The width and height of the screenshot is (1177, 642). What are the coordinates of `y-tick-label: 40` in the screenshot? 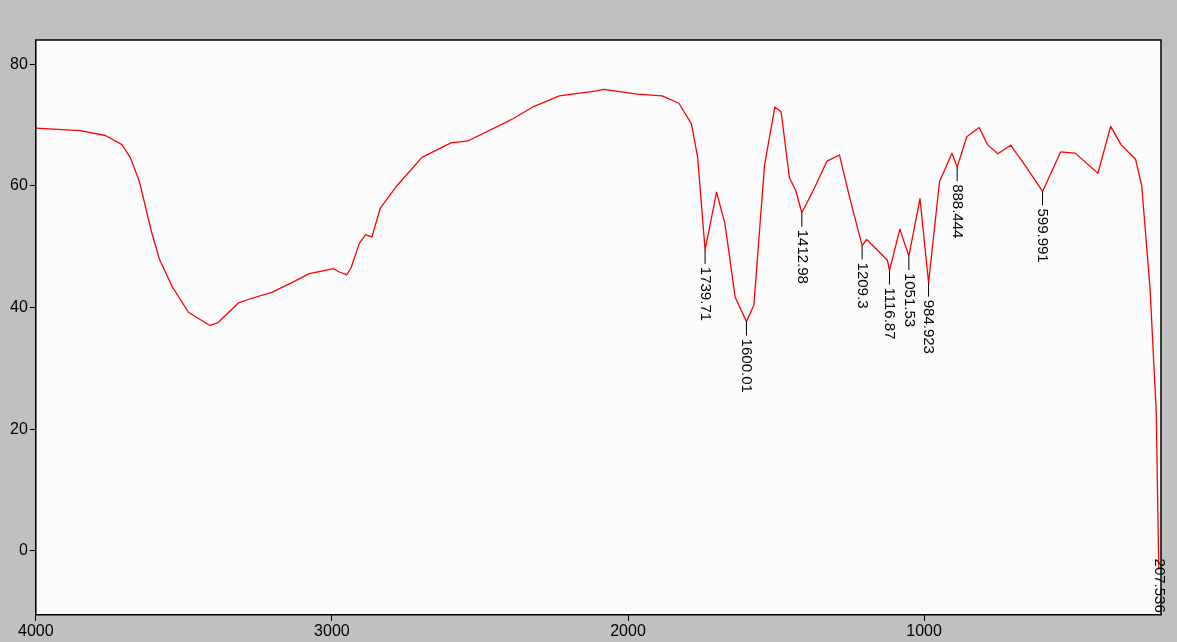 It's located at (19, 307).